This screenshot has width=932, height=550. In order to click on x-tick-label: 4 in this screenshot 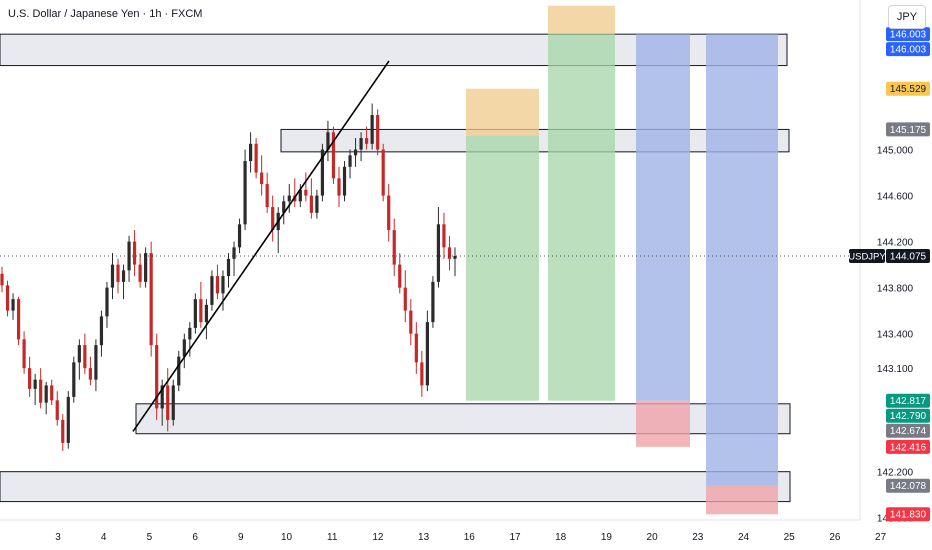, I will do `click(104, 537)`.